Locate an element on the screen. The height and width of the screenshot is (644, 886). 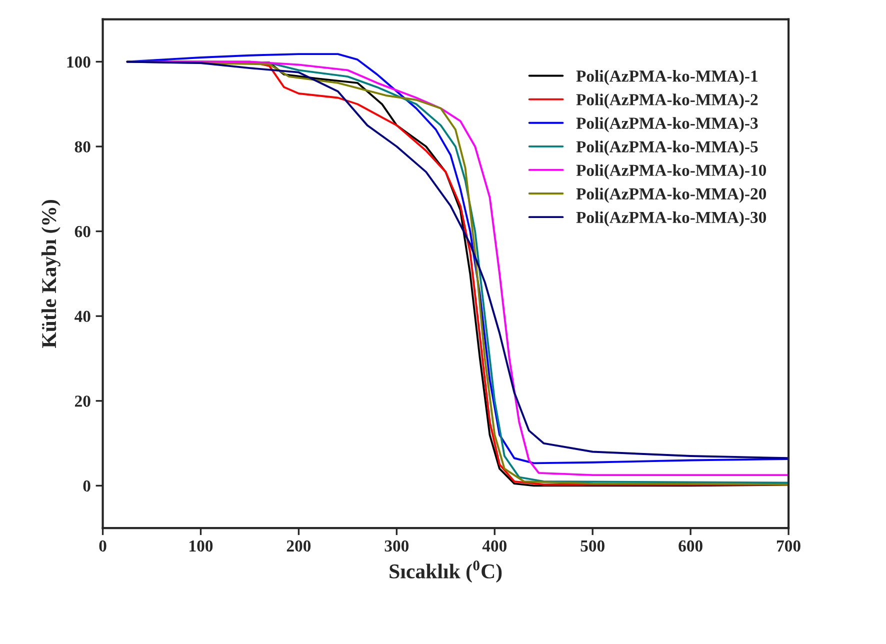
legend-label: Poli(AzPMA-ko-MMA)-3 is located at coordinates (667, 124).